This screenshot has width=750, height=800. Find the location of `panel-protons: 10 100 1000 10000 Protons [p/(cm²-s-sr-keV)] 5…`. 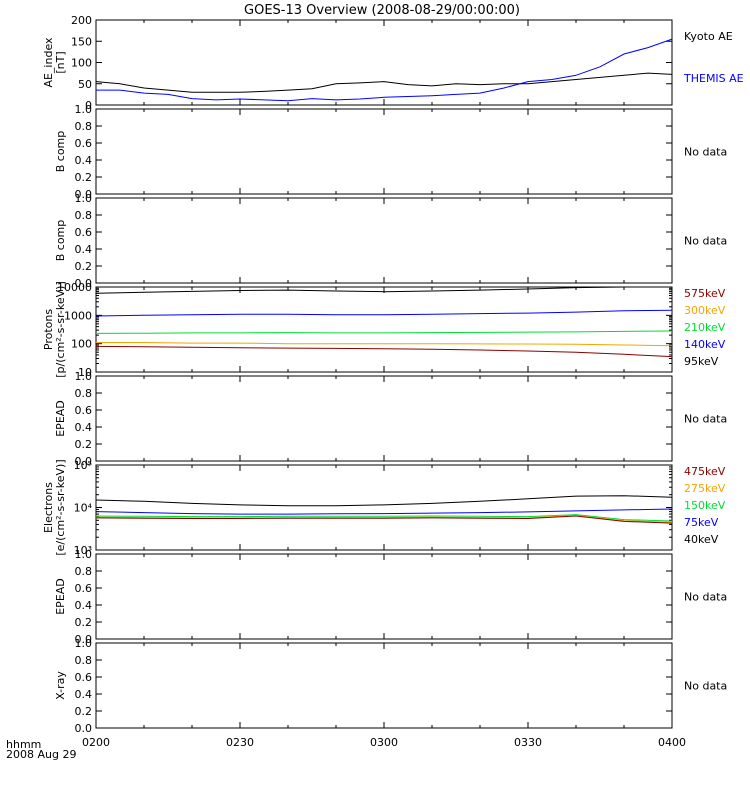

panel-protons: 10 100 1000 10000 Protons [p/(cm²-s-sr-keV)] 5… is located at coordinates (384, 330).